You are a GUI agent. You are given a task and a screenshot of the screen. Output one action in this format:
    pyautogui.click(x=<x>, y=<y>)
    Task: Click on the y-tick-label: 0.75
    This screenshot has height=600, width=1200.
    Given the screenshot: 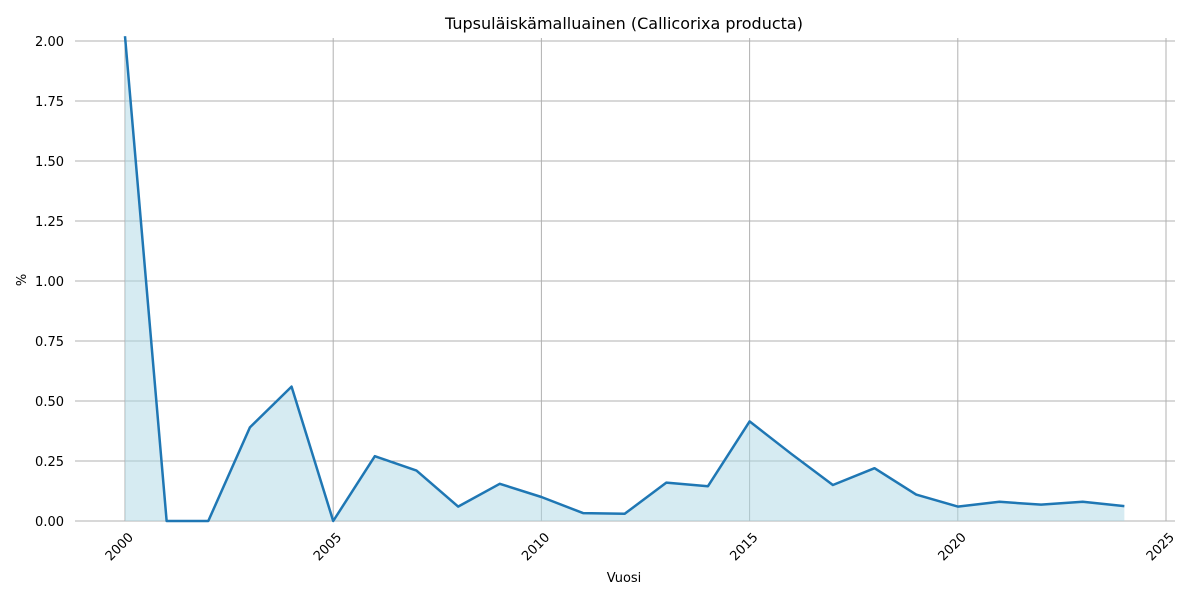 What is the action you would take?
    pyautogui.click(x=49, y=342)
    